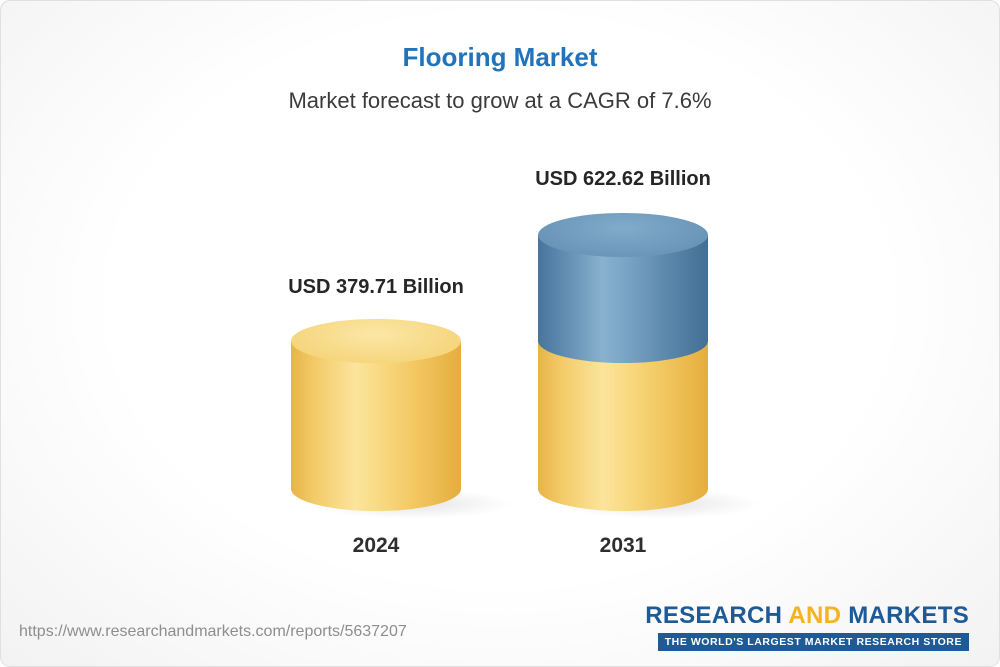 The width and height of the screenshot is (1000, 667). I want to click on category-label-2024: 2024, so click(376, 545).